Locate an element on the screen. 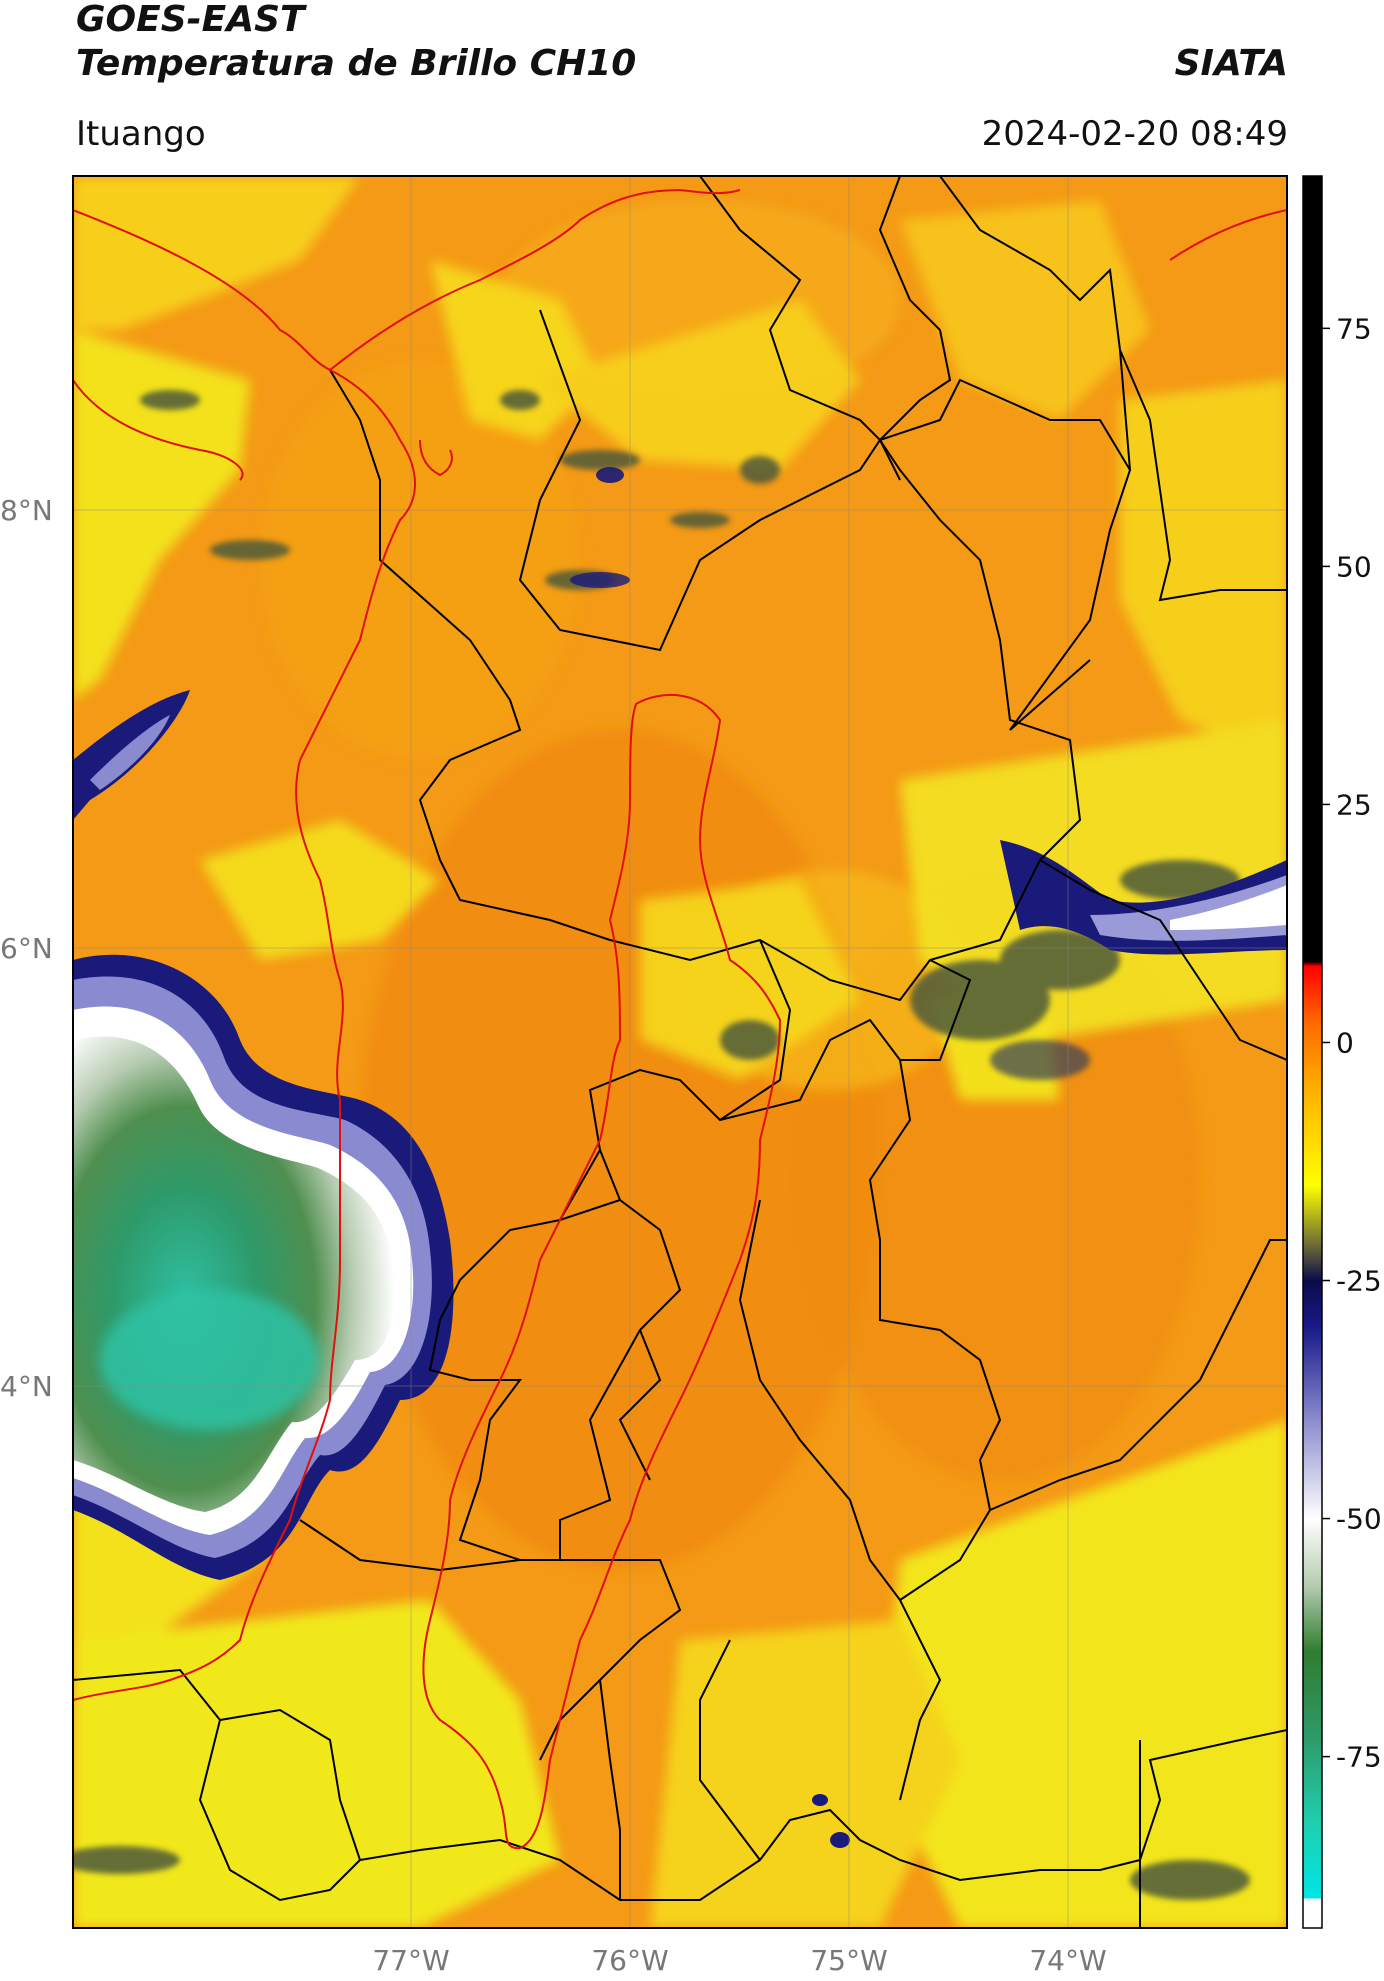 Image resolution: width=1384 pixels, height=1981 pixels. longitude-labels: 77°W 76°W 75°W 74°W is located at coordinates (739, 1960).